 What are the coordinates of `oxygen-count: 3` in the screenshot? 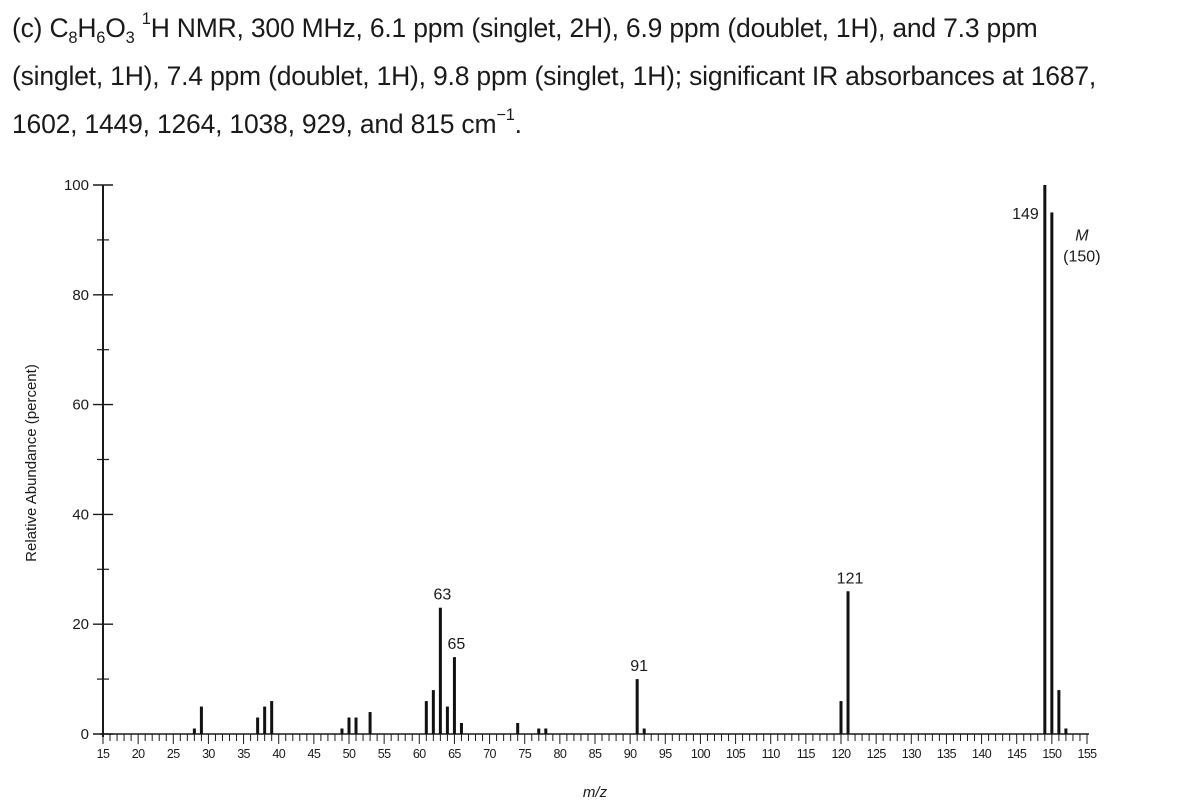 It's located at (130, 37).